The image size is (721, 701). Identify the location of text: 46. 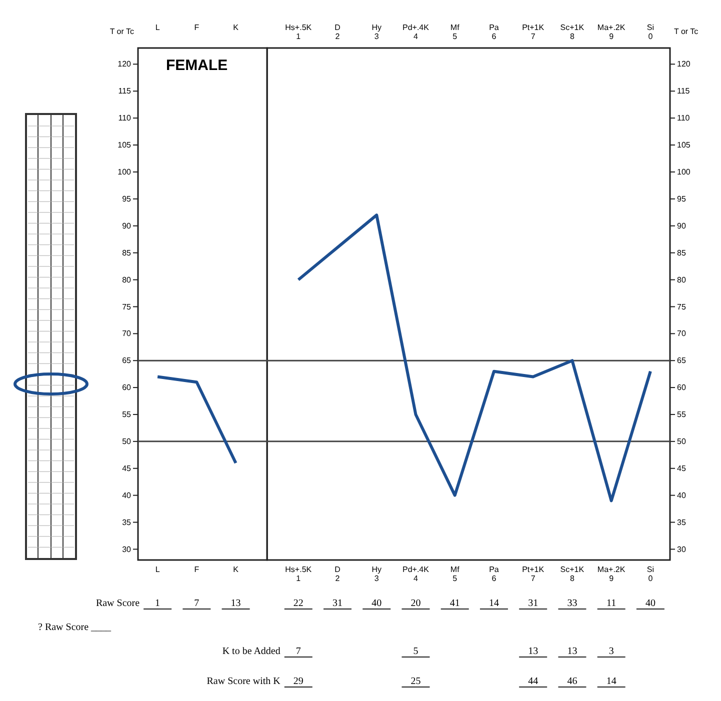
(572, 681).